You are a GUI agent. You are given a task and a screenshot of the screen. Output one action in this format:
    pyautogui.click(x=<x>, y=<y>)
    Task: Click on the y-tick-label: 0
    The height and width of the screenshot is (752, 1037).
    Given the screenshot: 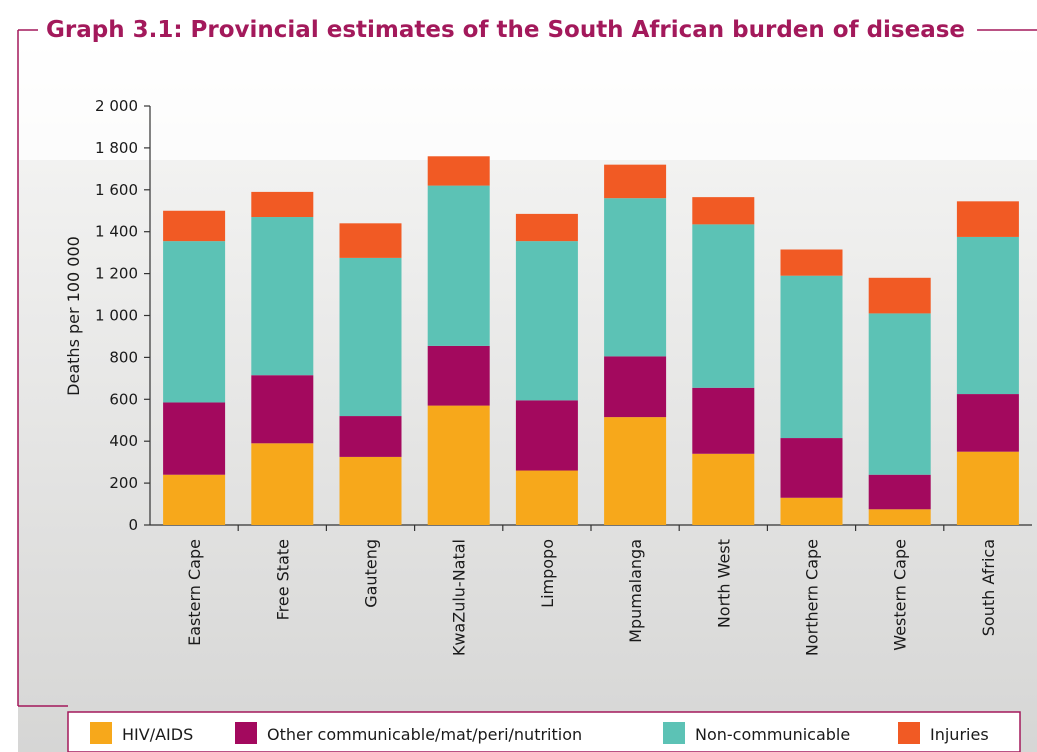 What is the action you would take?
    pyautogui.click(x=133, y=525)
    